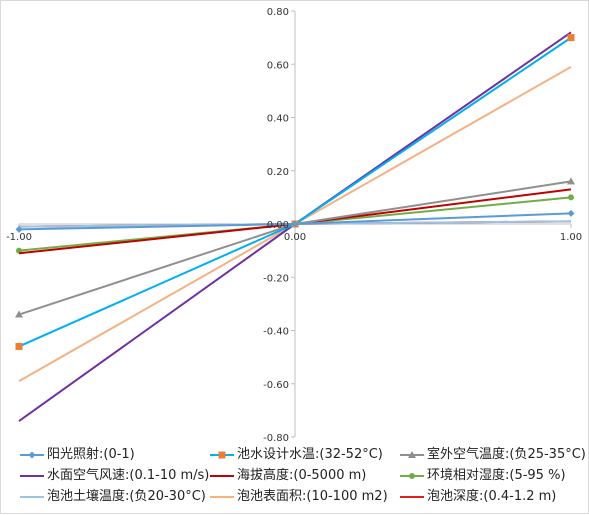 The height and width of the screenshot is (515, 589). I want to click on legend-label: 泡池表面积:(10-100 m2), so click(312, 496).